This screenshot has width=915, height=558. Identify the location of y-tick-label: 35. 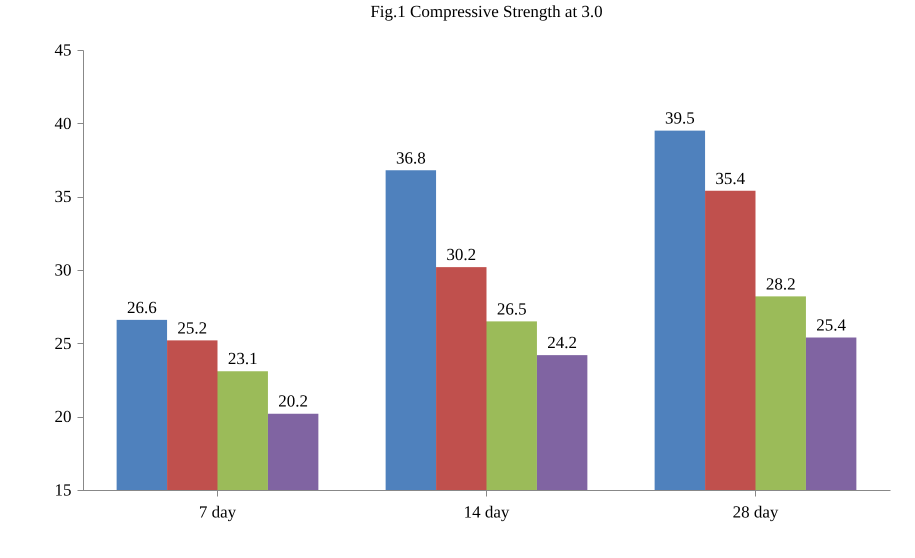
(63, 196).